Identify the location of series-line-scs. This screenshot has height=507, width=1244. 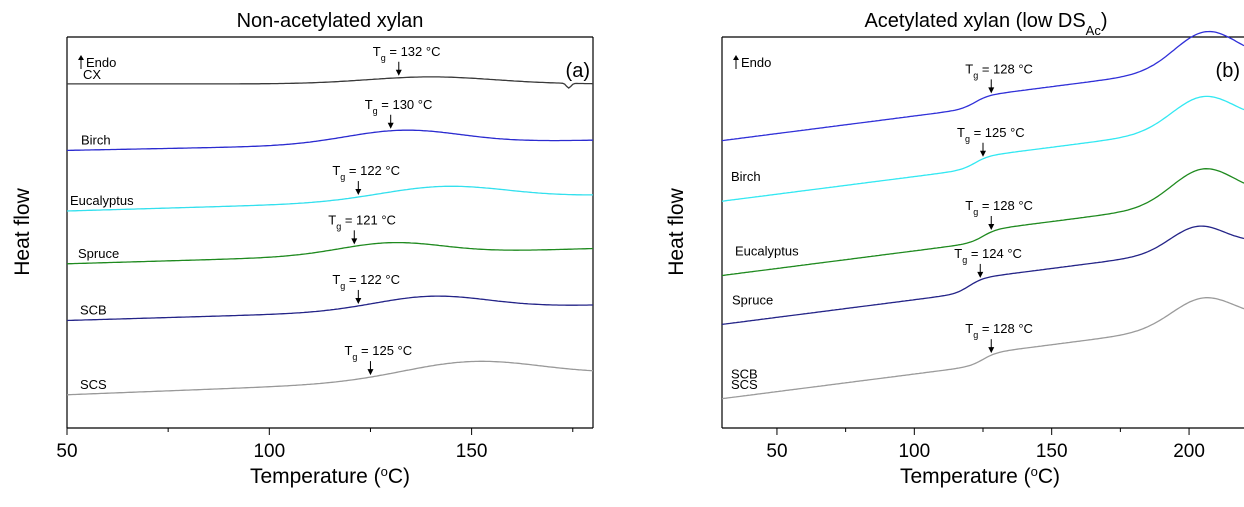
(330, 378).